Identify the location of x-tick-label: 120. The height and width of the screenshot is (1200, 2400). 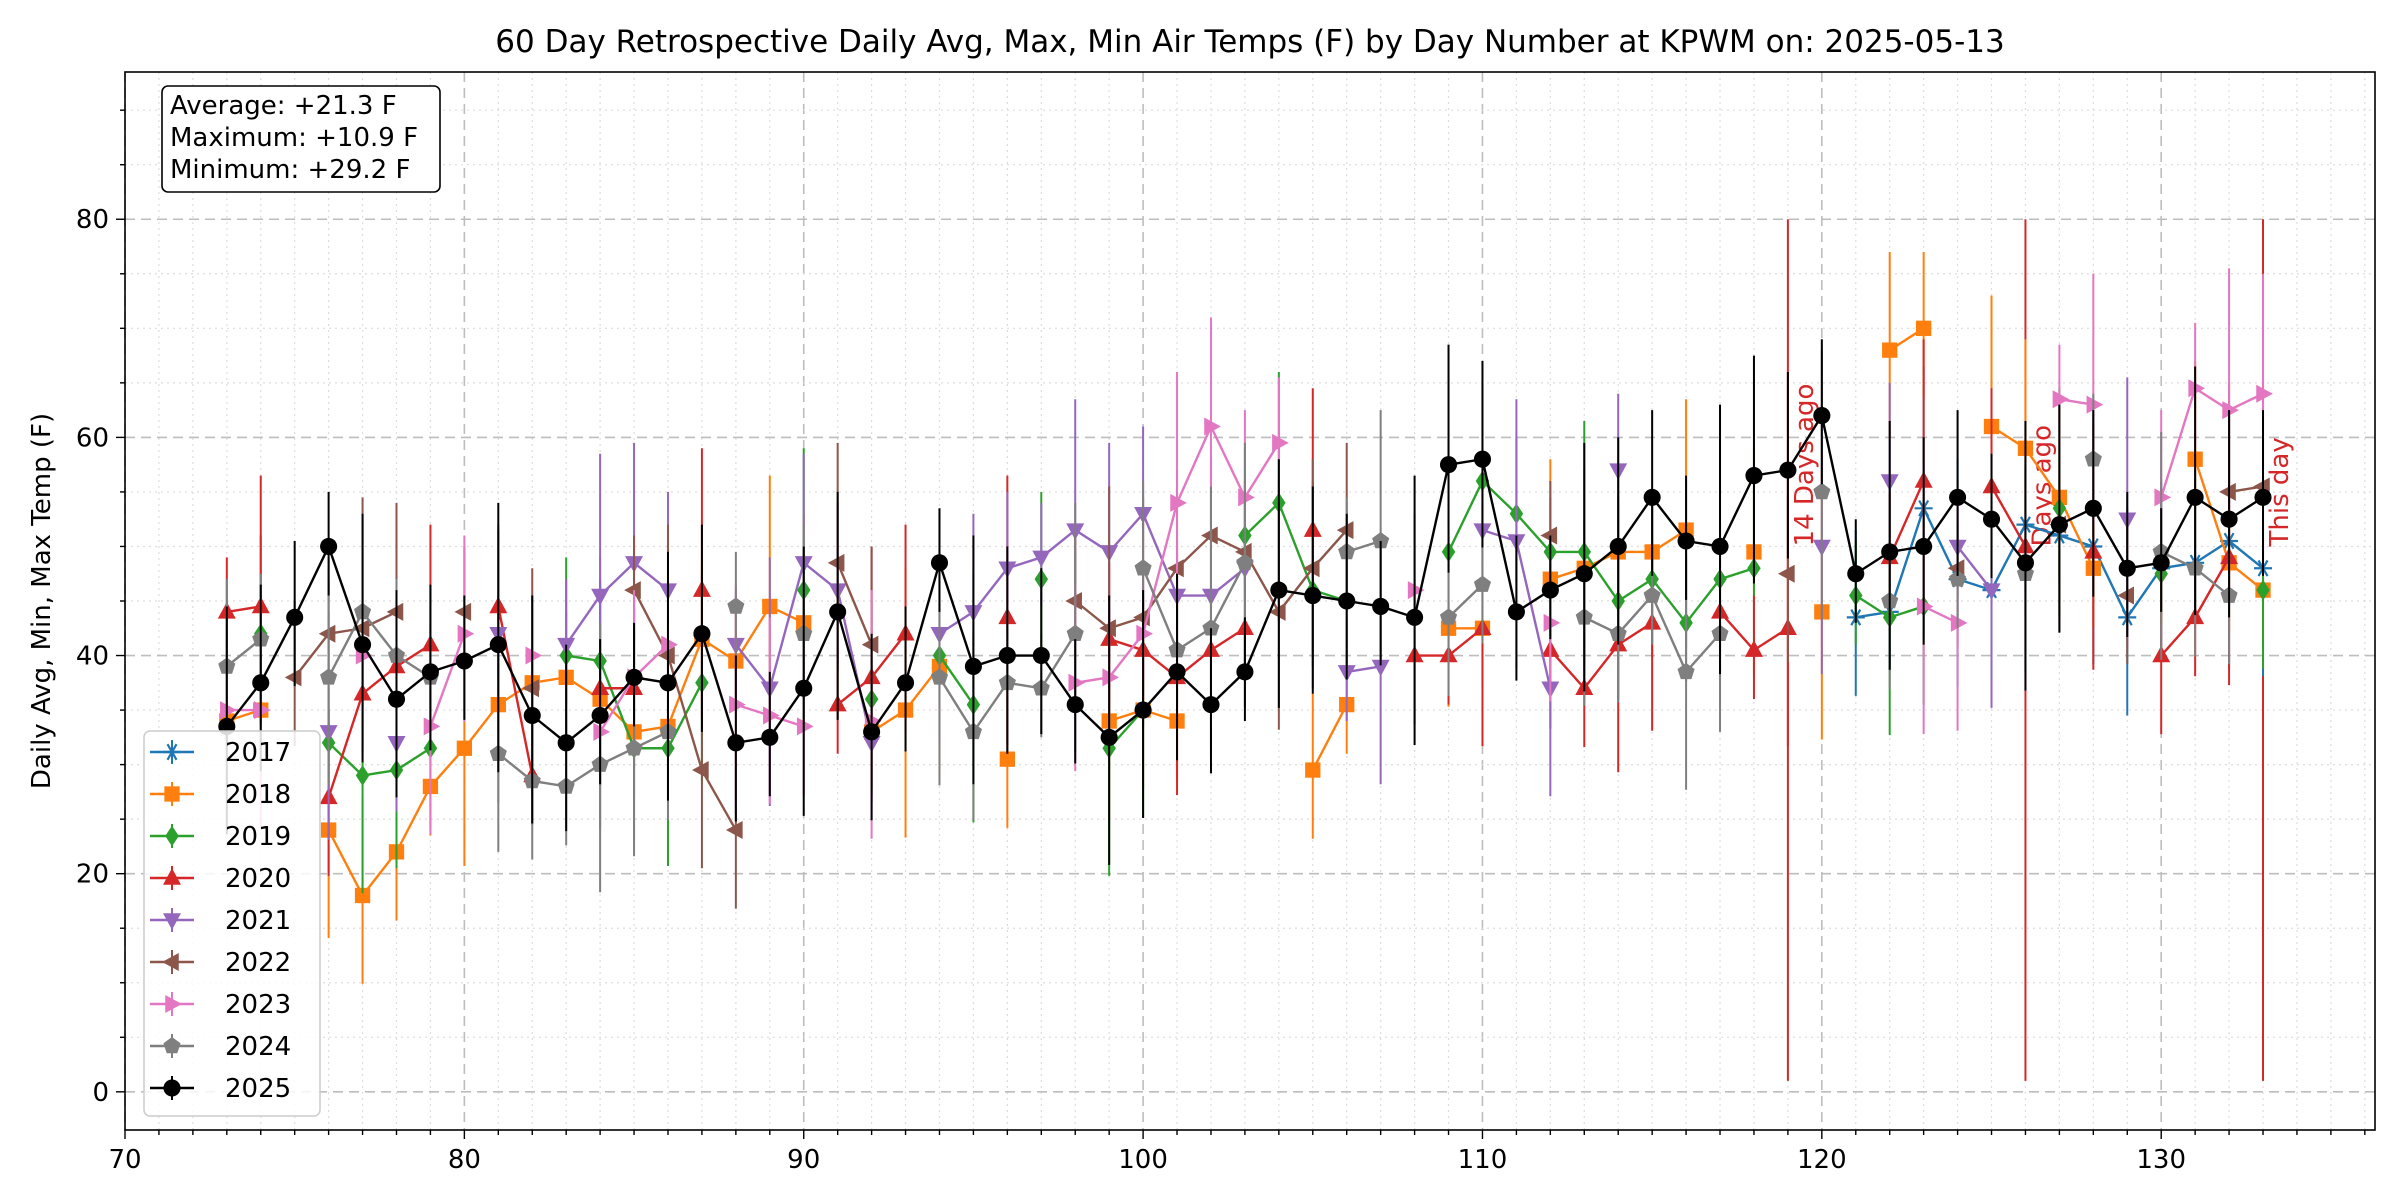
(1822, 1160).